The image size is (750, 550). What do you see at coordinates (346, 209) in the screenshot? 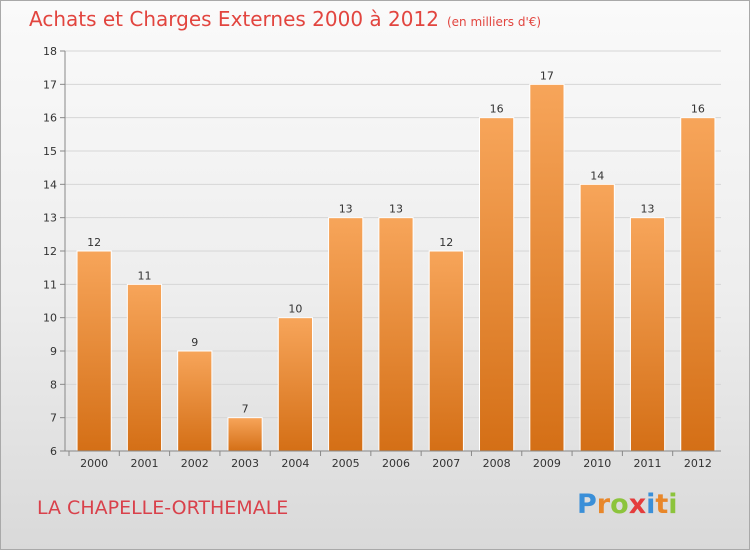
I see `data-label-2005: 13` at bounding box center [346, 209].